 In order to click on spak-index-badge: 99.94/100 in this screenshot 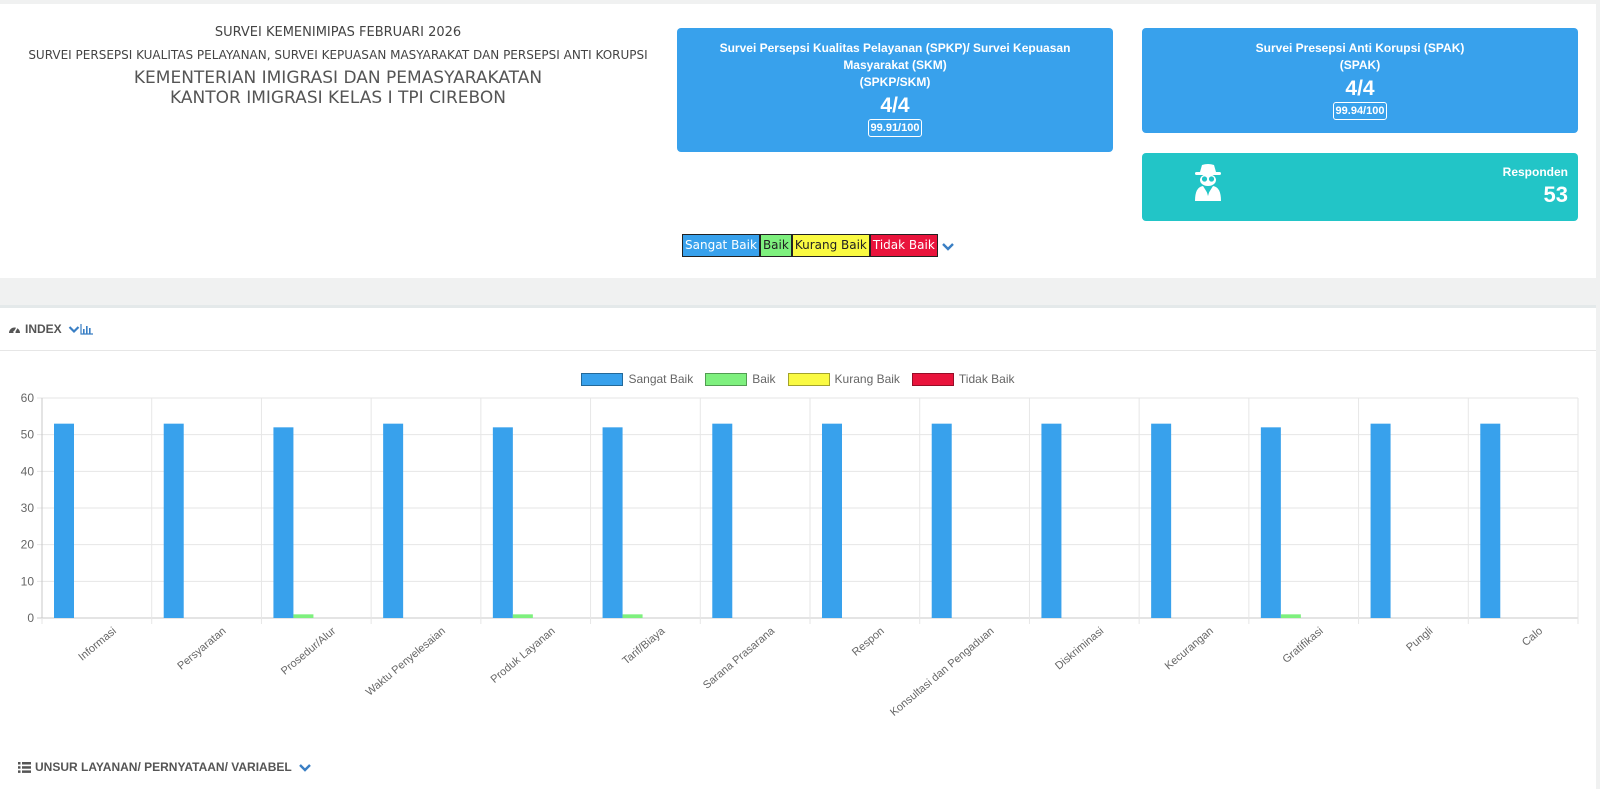, I will do `click(1360, 111)`.